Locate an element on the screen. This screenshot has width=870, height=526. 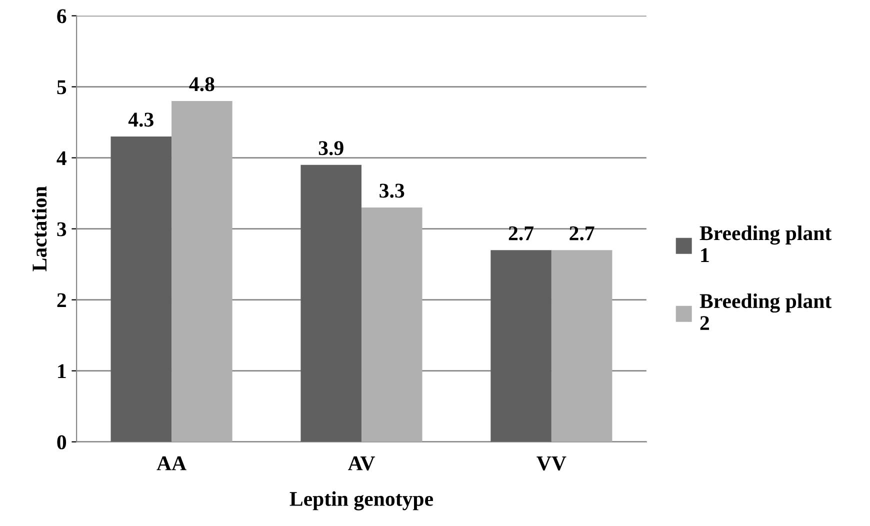
data-label: 3.9 is located at coordinates (331, 148).